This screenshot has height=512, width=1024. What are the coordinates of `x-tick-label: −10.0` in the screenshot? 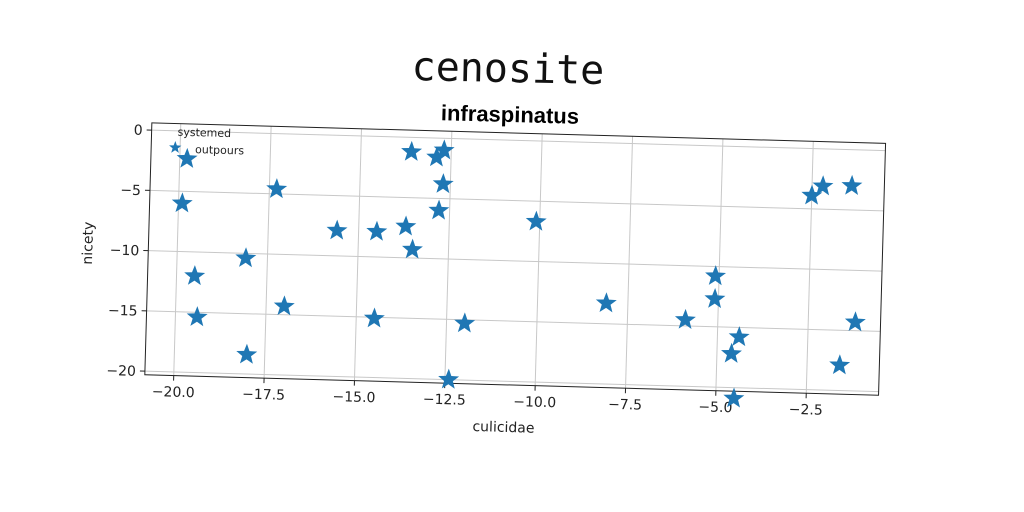 It's located at (534, 402).